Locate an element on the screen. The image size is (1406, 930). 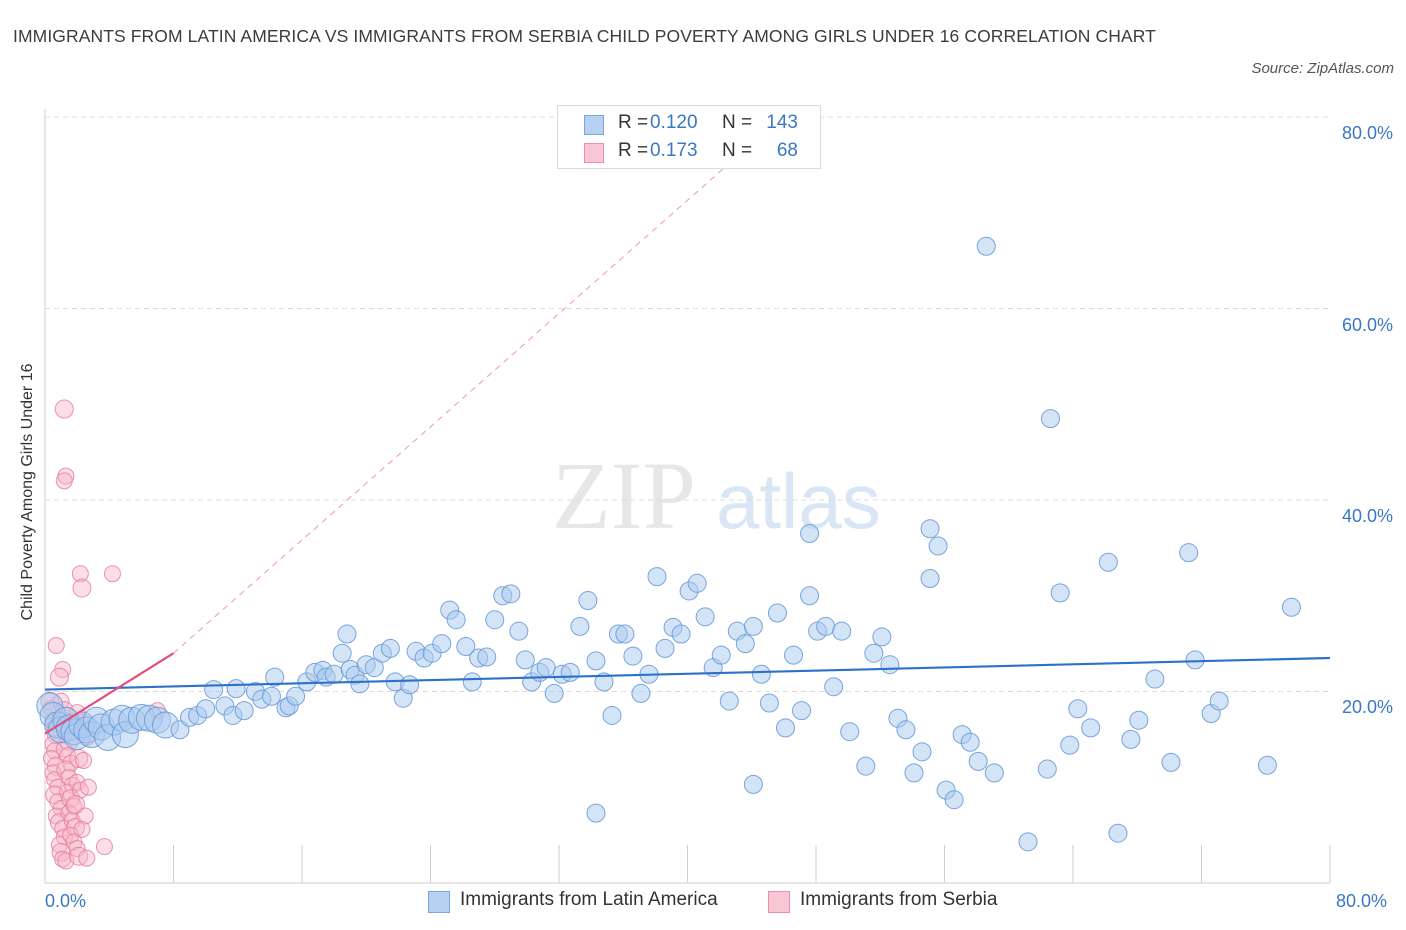
r-label: R = is located at coordinates (633, 150).